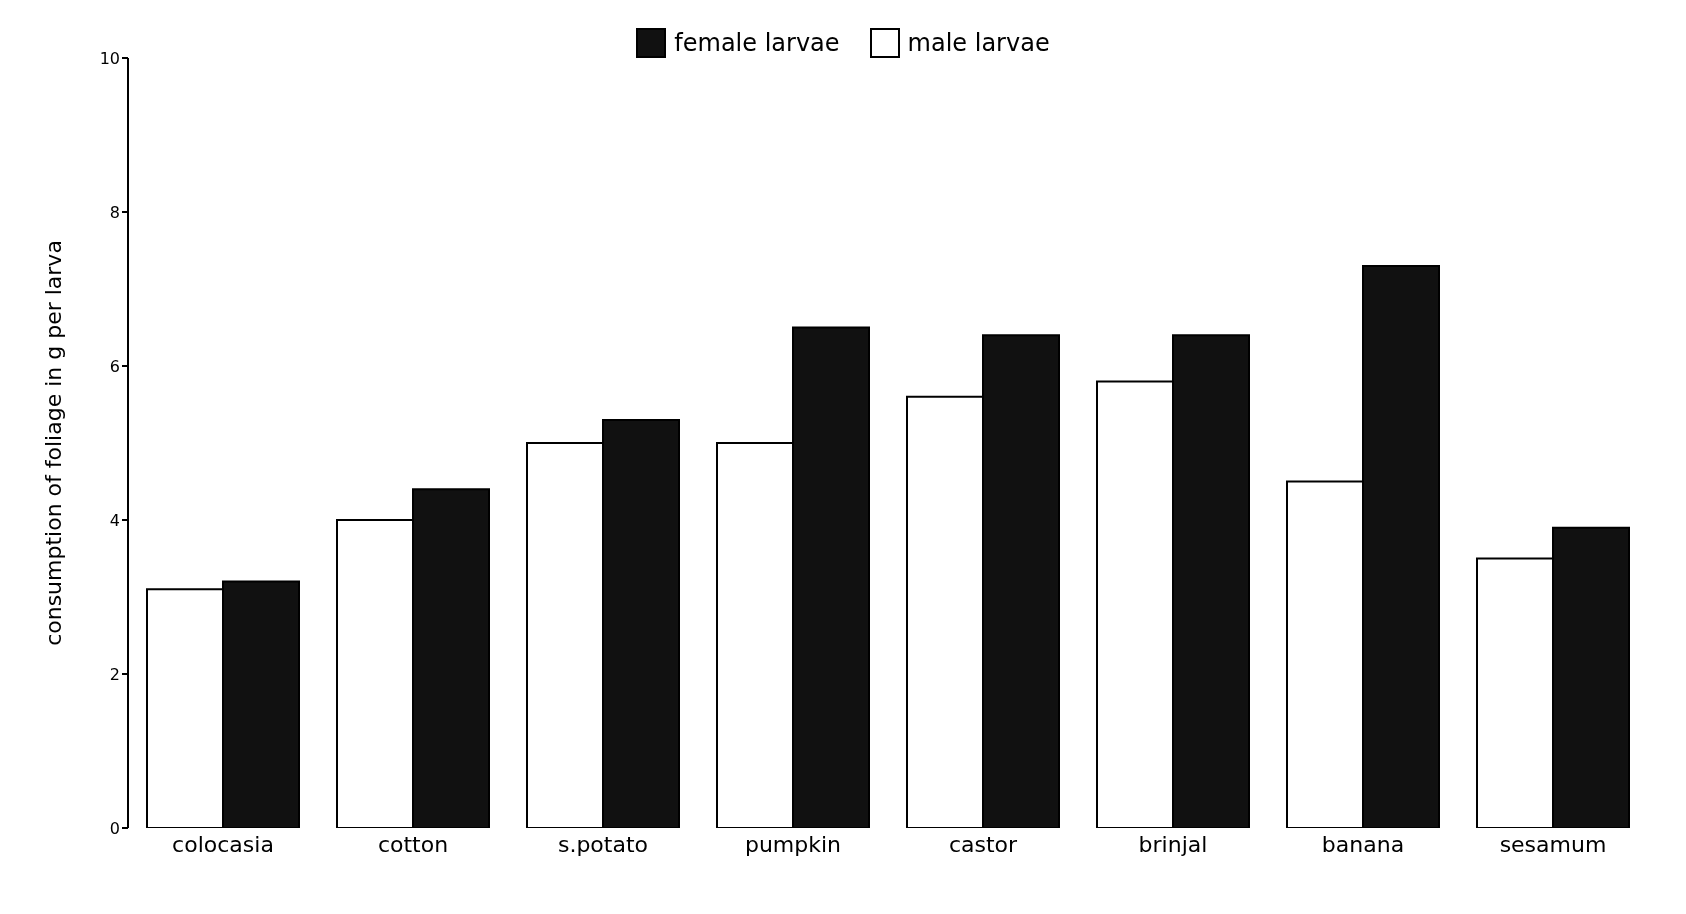 This screenshot has height=914, width=1686. I want to click on legend-label: female larvae, so click(757, 43).